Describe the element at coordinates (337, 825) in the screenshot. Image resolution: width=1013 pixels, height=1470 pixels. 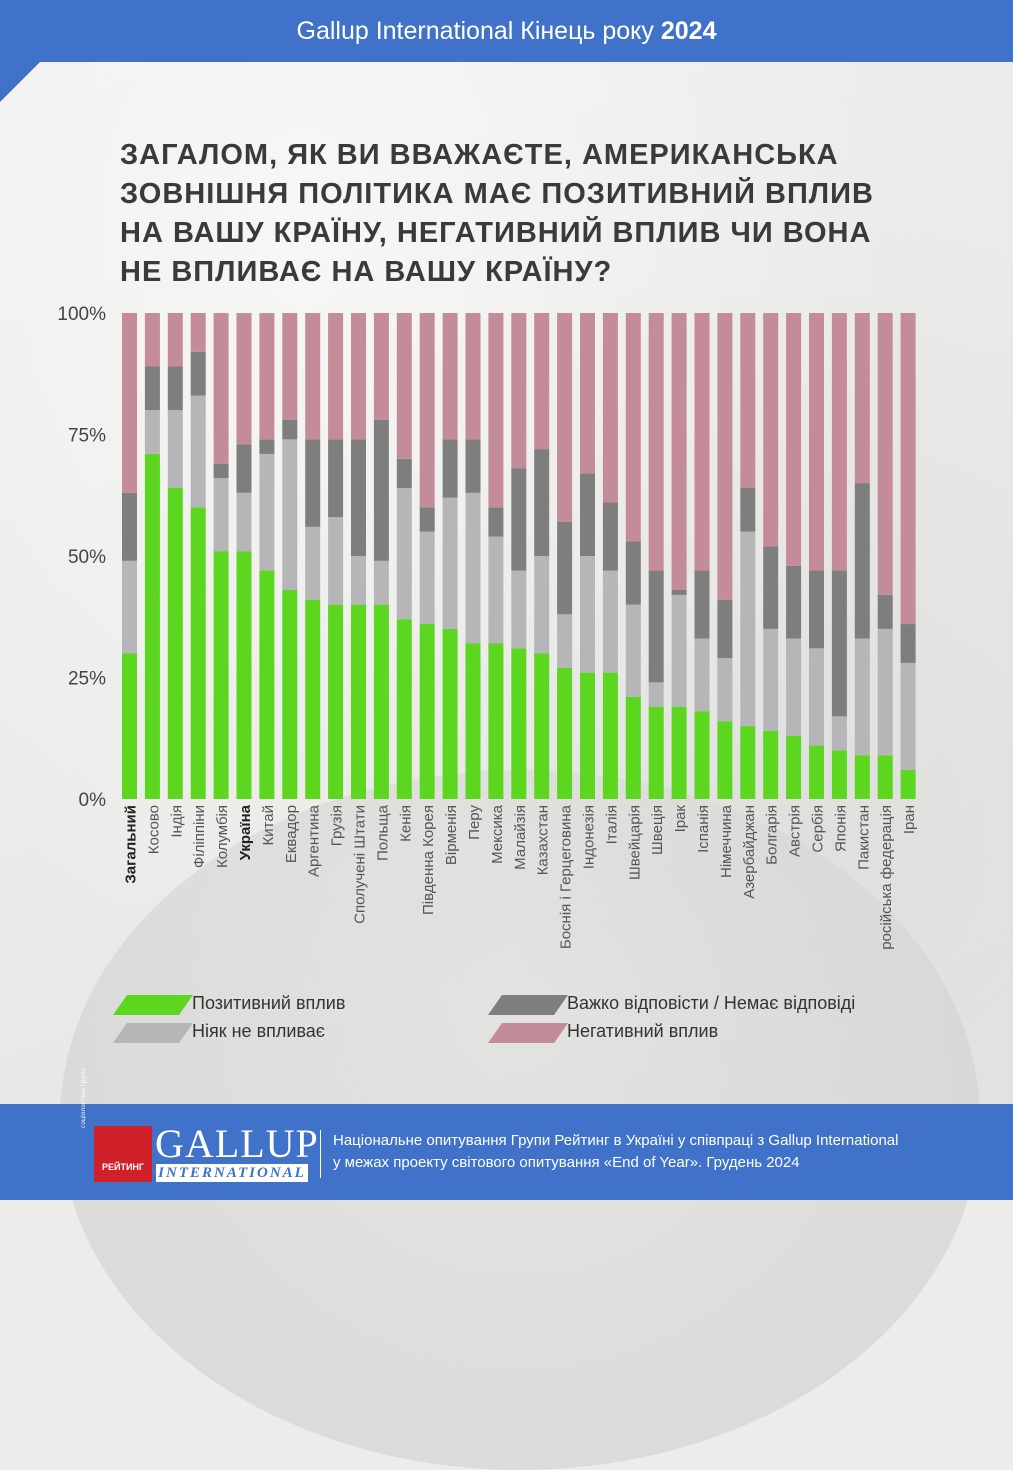
I see `x-tick-label: Грузія` at that location.